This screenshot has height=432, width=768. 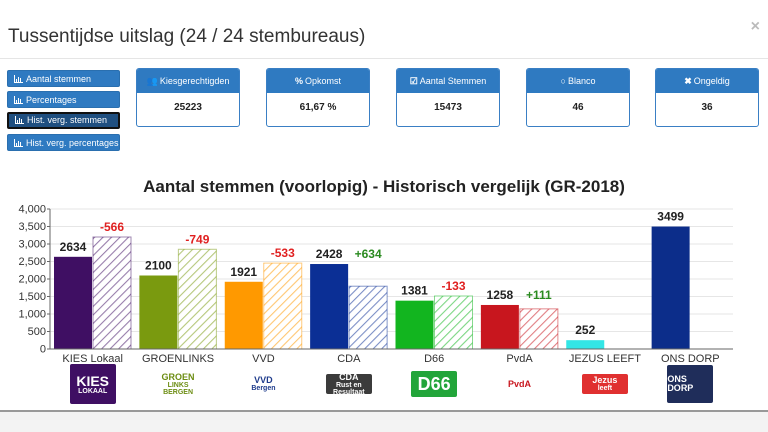 What do you see at coordinates (59, 79) in the screenshot?
I see `sidebar-button-label: Aantal stemmen` at bounding box center [59, 79].